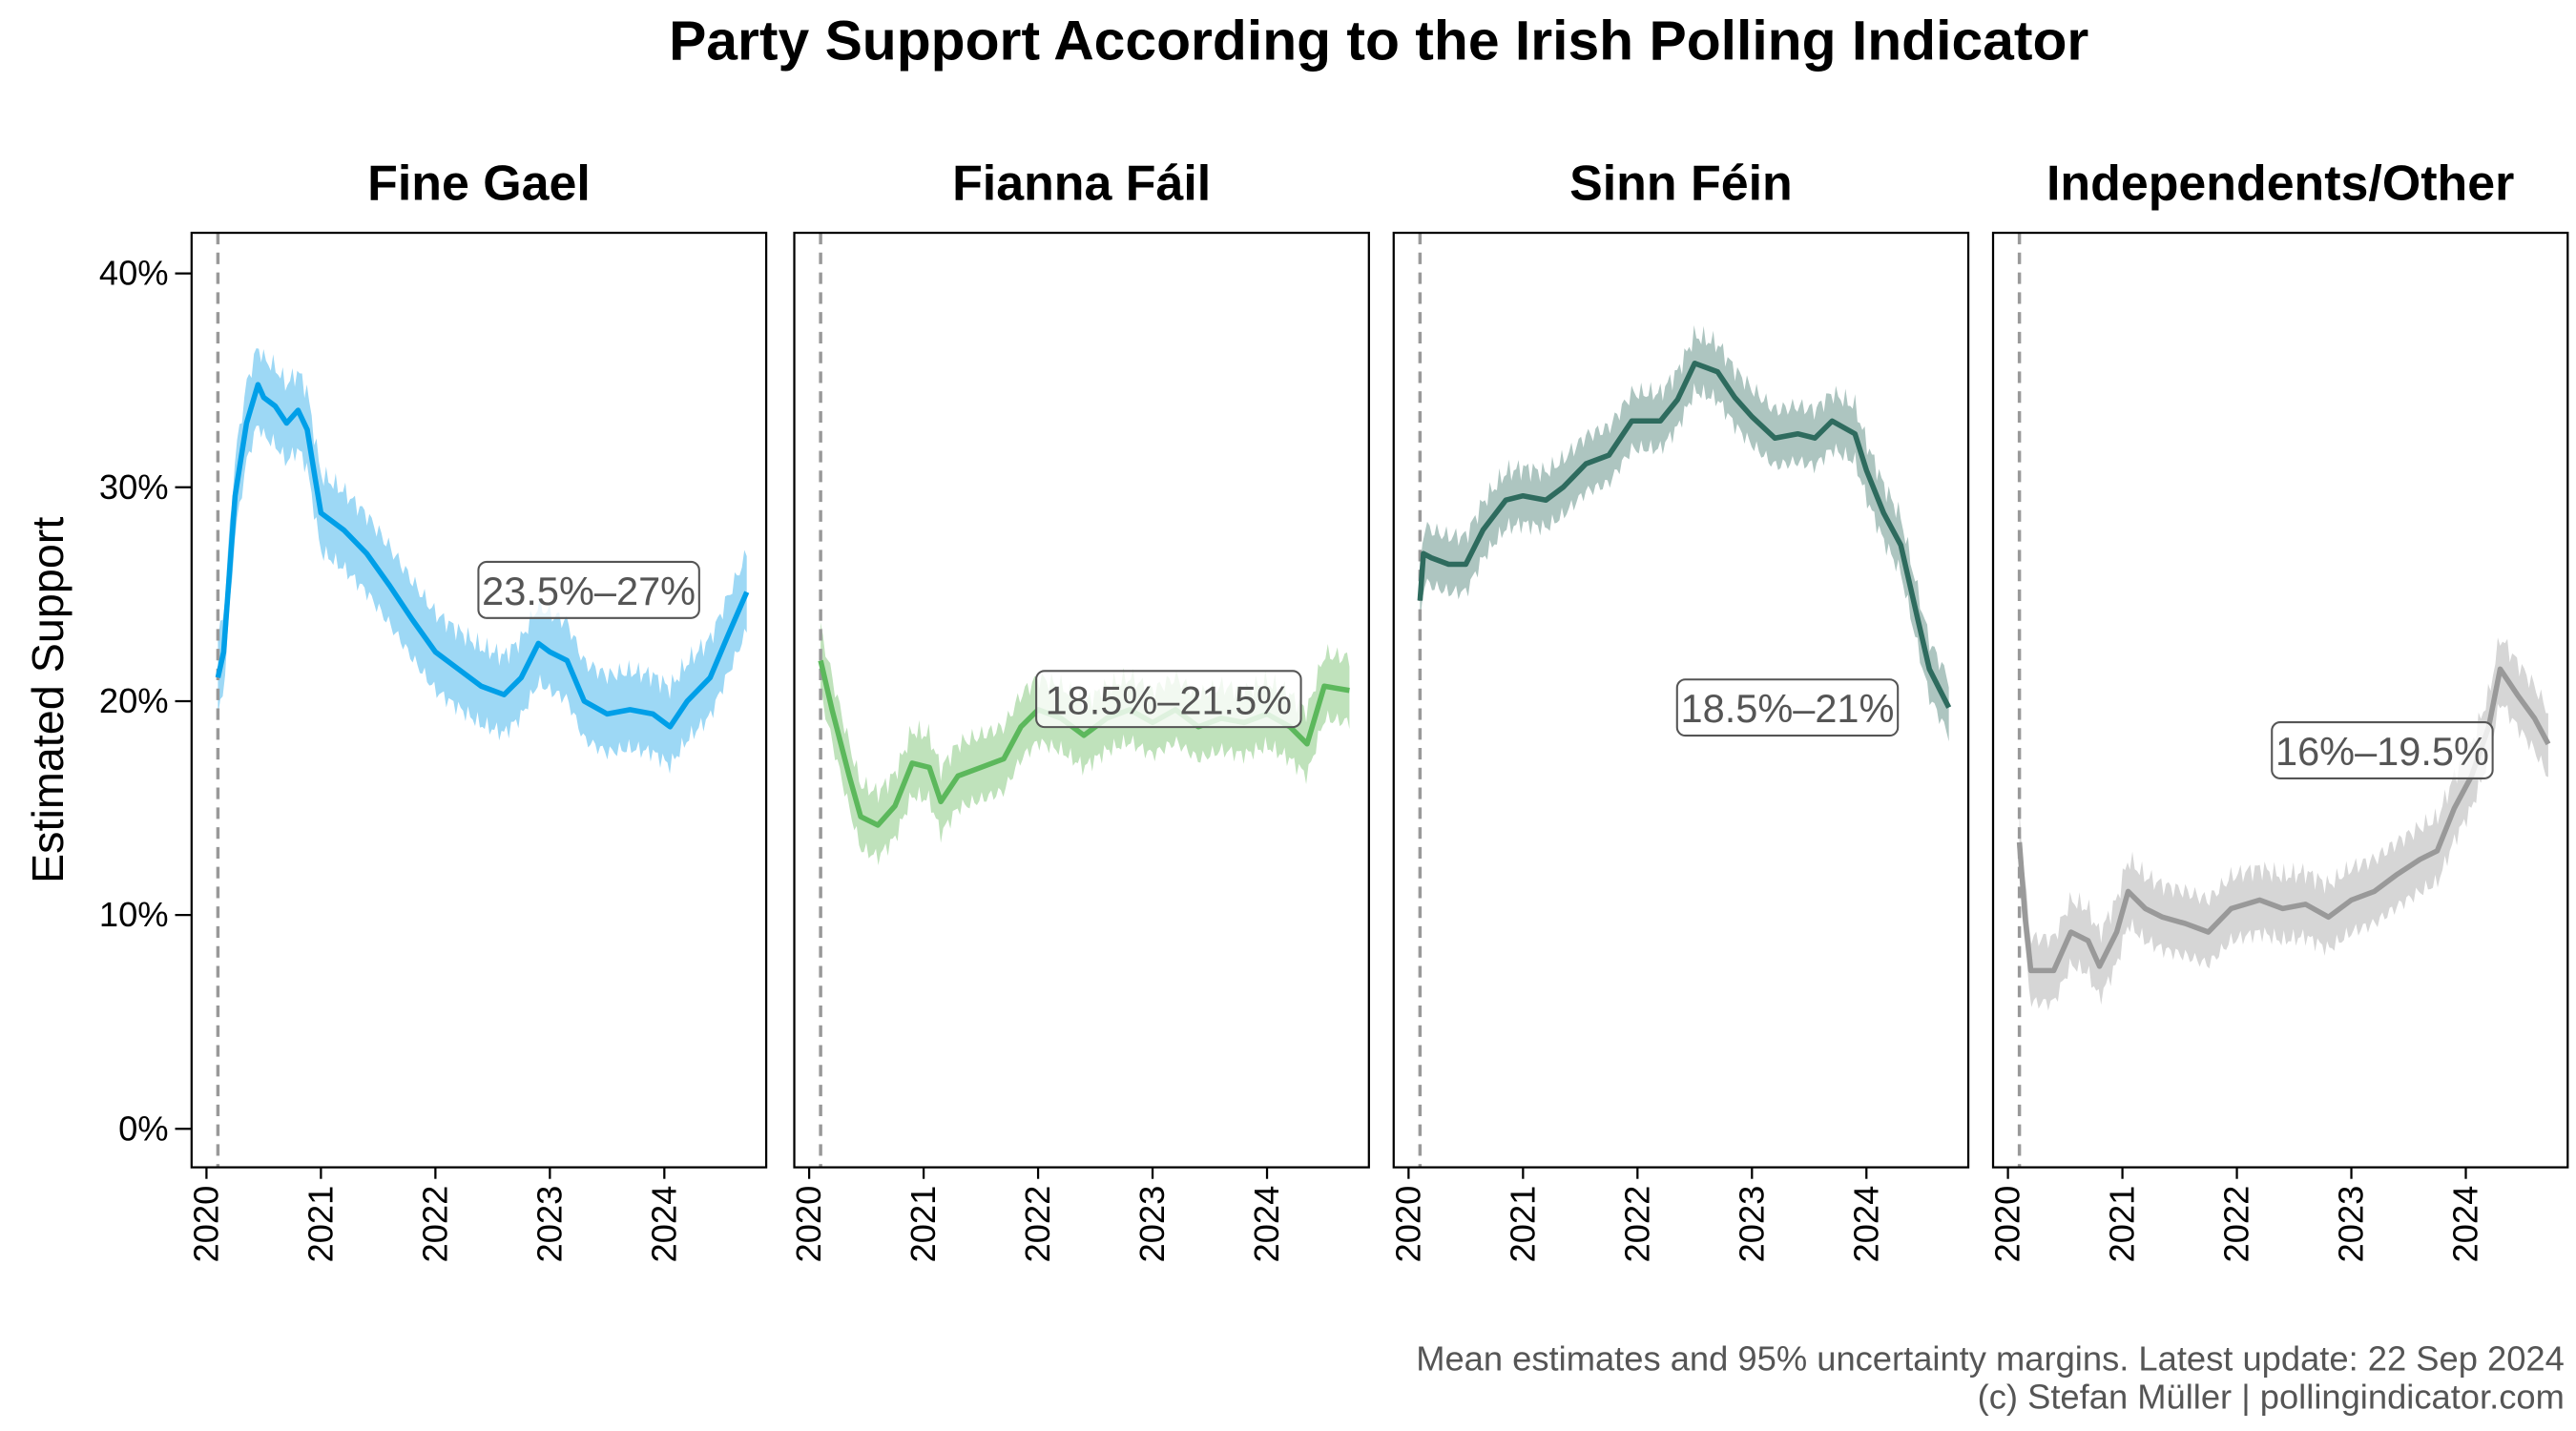 This screenshot has width=2576, height=1431. I want to click on range-label: 23.5%–27%, so click(588, 590).